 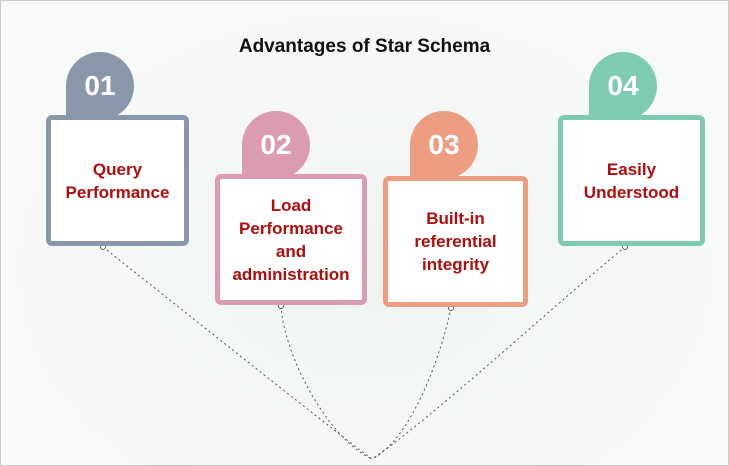 What do you see at coordinates (623, 86) in the screenshot?
I see `number-badge-04: 04` at bounding box center [623, 86].